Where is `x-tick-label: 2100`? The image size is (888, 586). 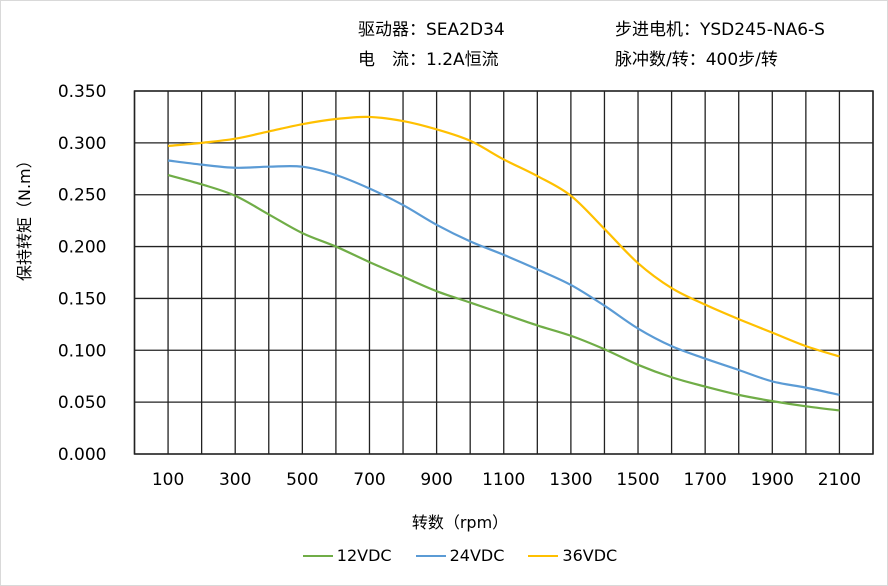 x-tick-label: 2100 is located at coordinates (839, 480).